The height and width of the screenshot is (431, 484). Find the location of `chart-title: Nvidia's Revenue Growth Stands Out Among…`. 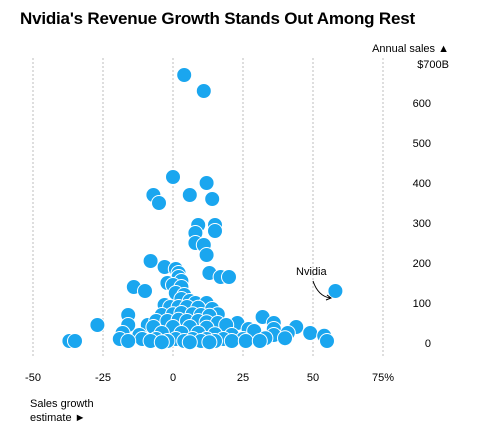

chart-title: Nvidia's Revenue Growth Stands Out Among… is located at coordinates (217, 18).